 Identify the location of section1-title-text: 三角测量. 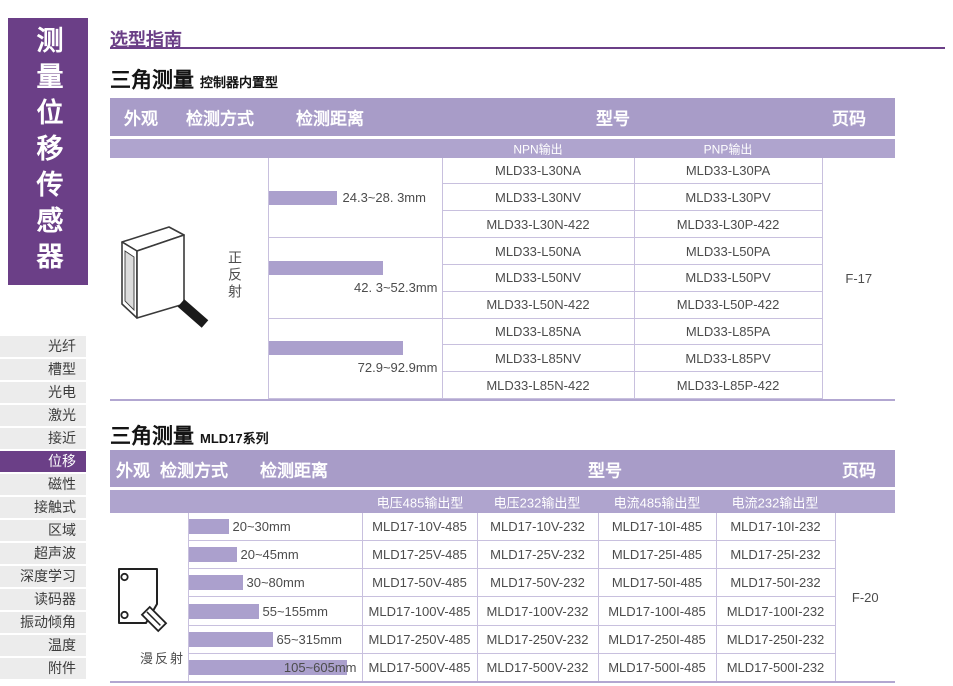
(152, 80).